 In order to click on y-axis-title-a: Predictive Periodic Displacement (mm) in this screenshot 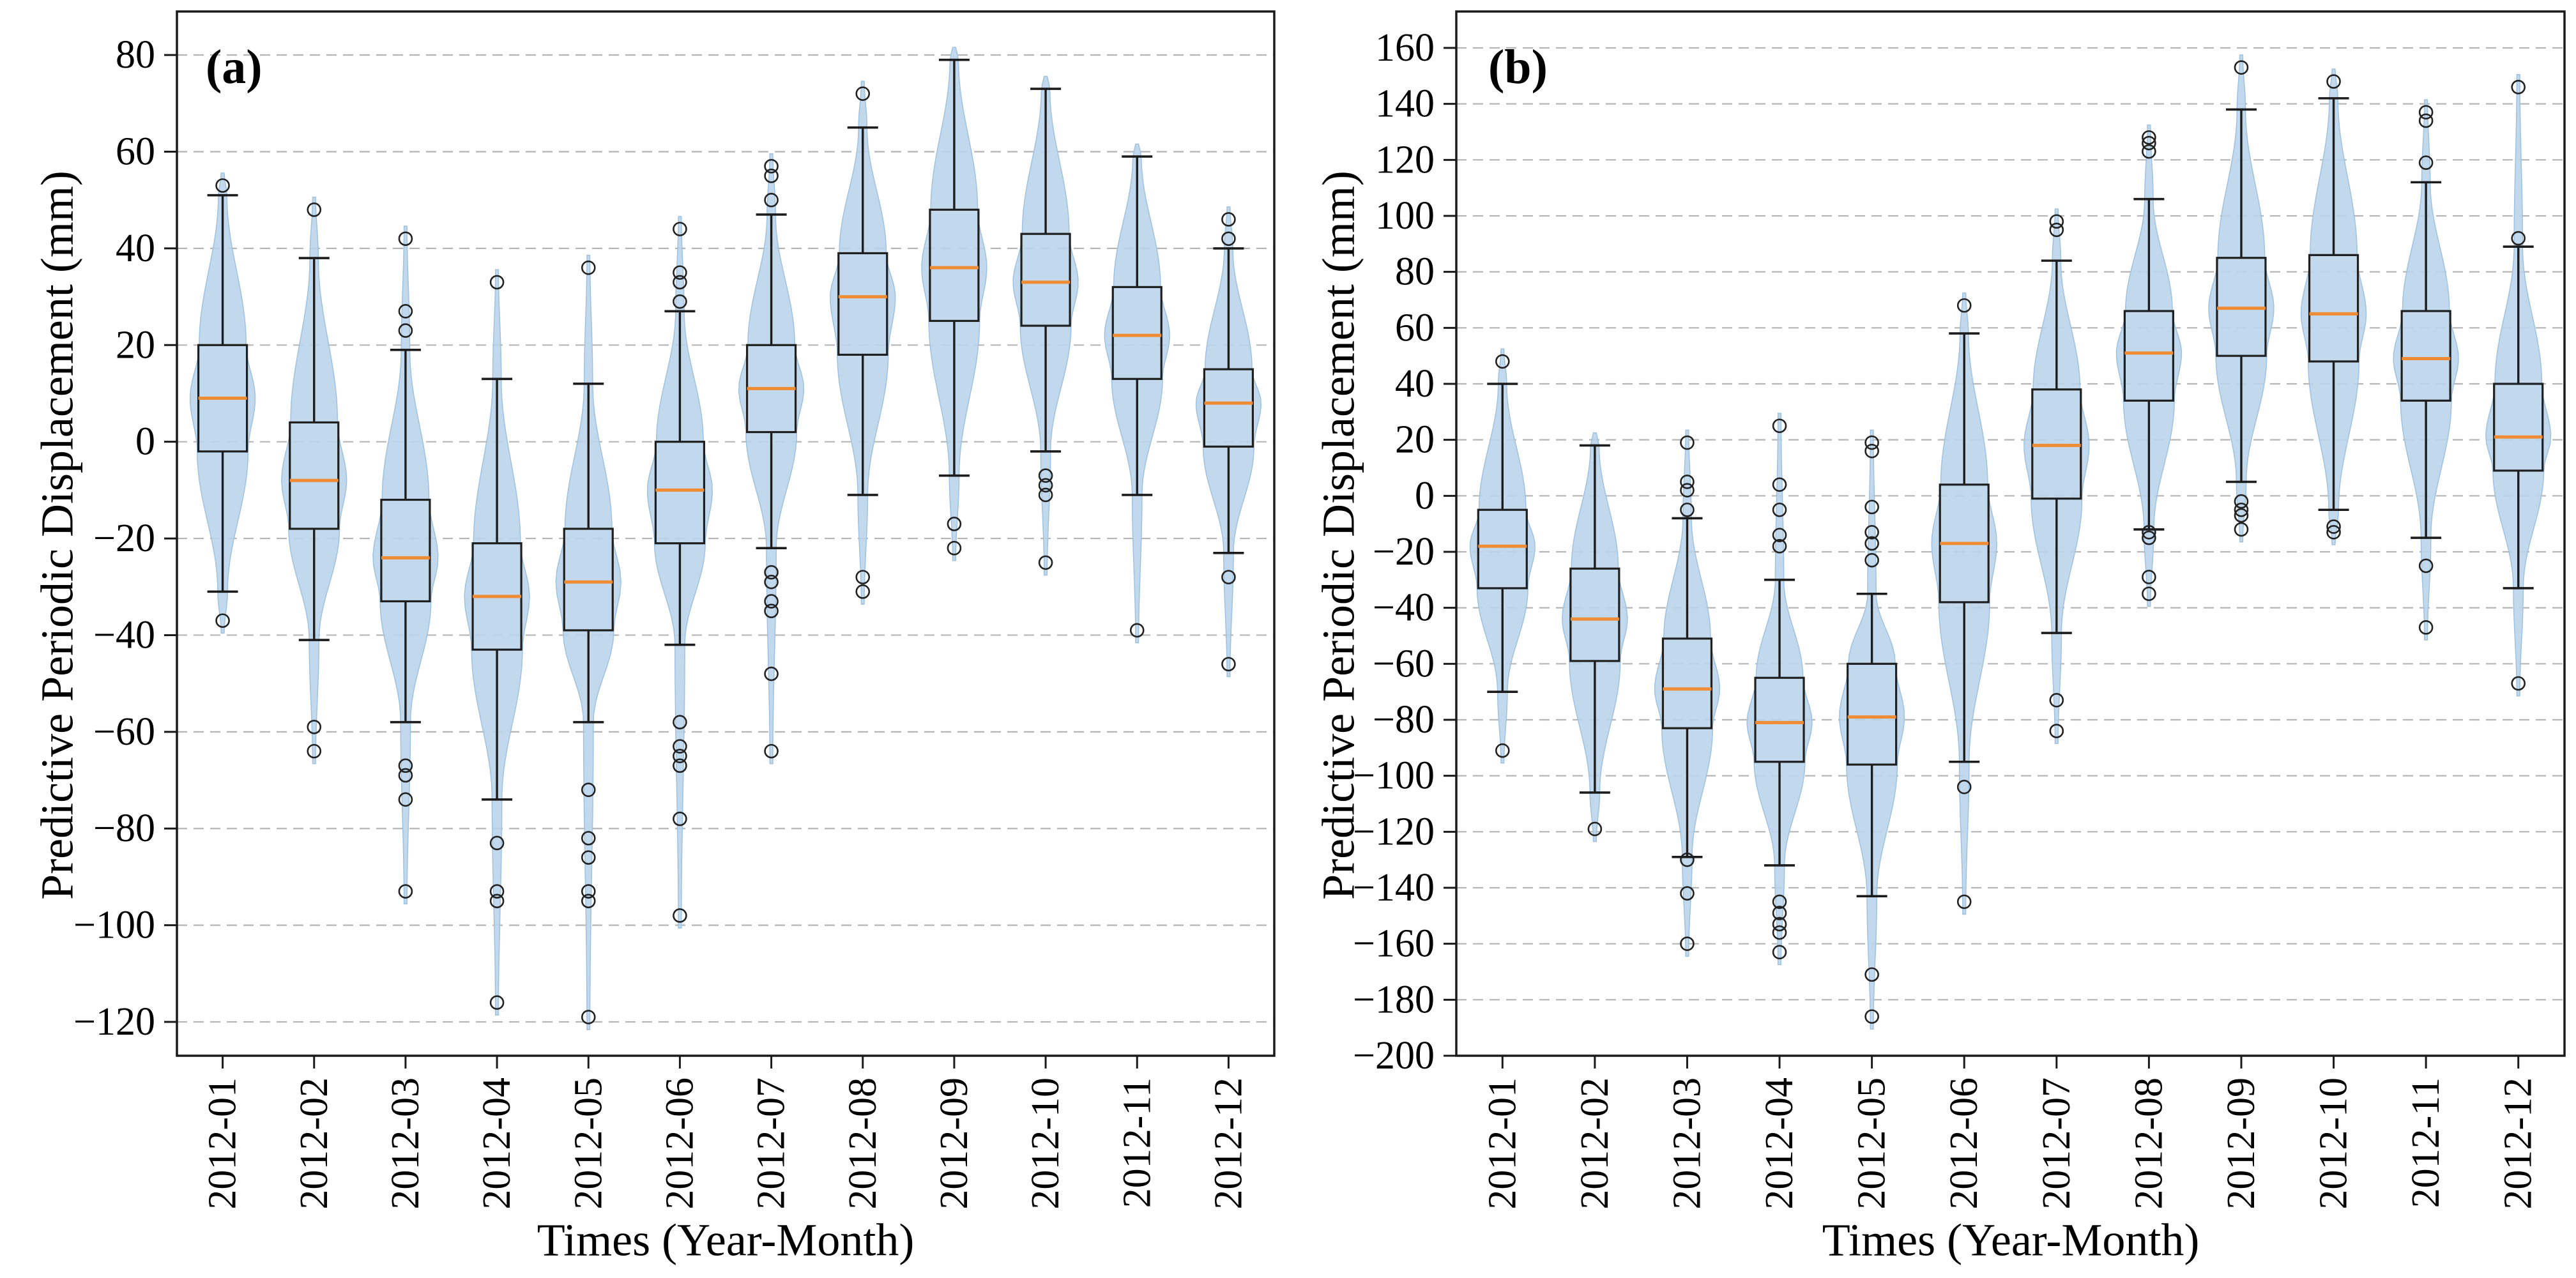, I will do `click(57, 536)`.